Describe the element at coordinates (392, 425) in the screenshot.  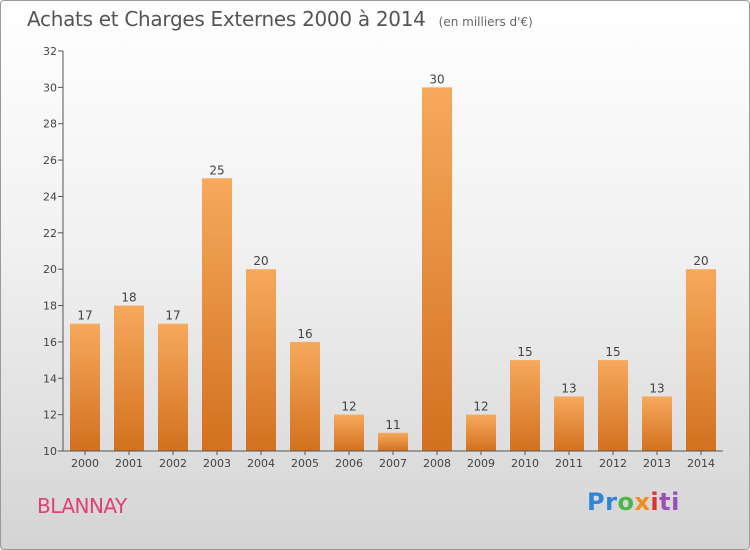
I see `bar-value-label: 11` at that location.